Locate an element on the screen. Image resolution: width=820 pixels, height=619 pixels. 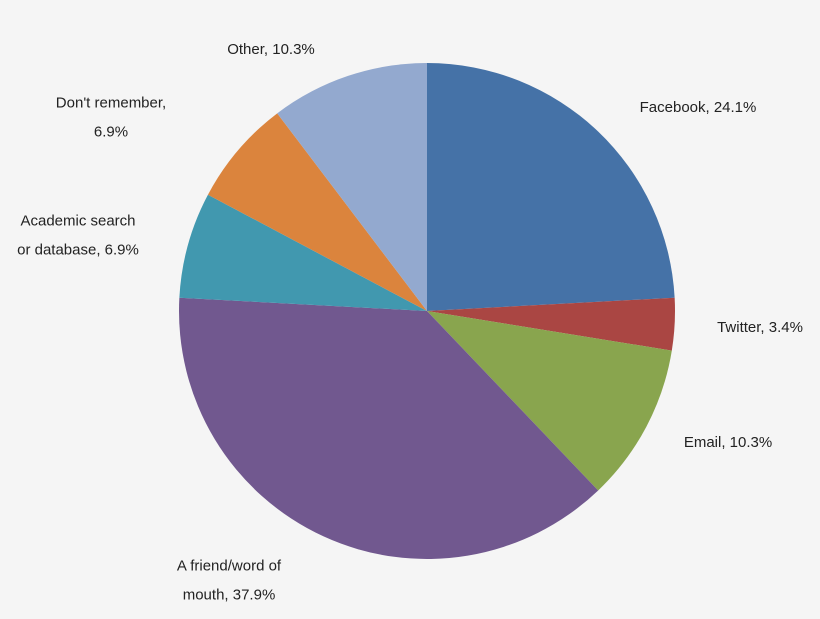
label-line: Twitter, 3.4% is located at coordinates (760, 327).